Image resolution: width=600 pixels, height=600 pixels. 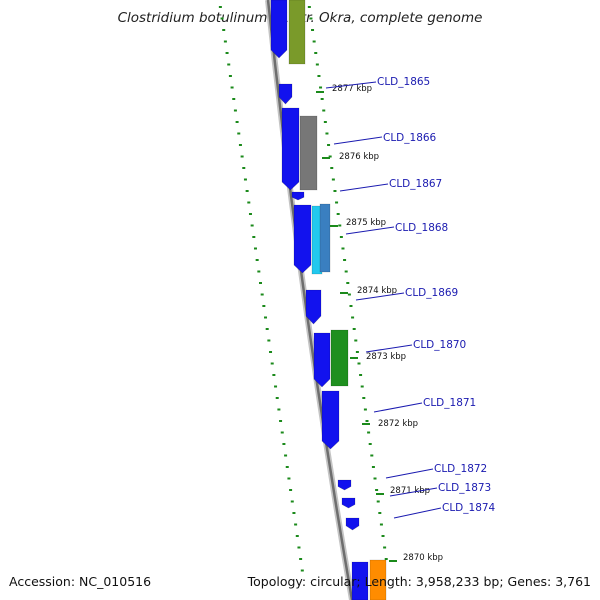 What do you see at coordinates (386, 357) in the screenshot?
I see `tick-label: 2873 kbp` at bounding box center [386, 357].